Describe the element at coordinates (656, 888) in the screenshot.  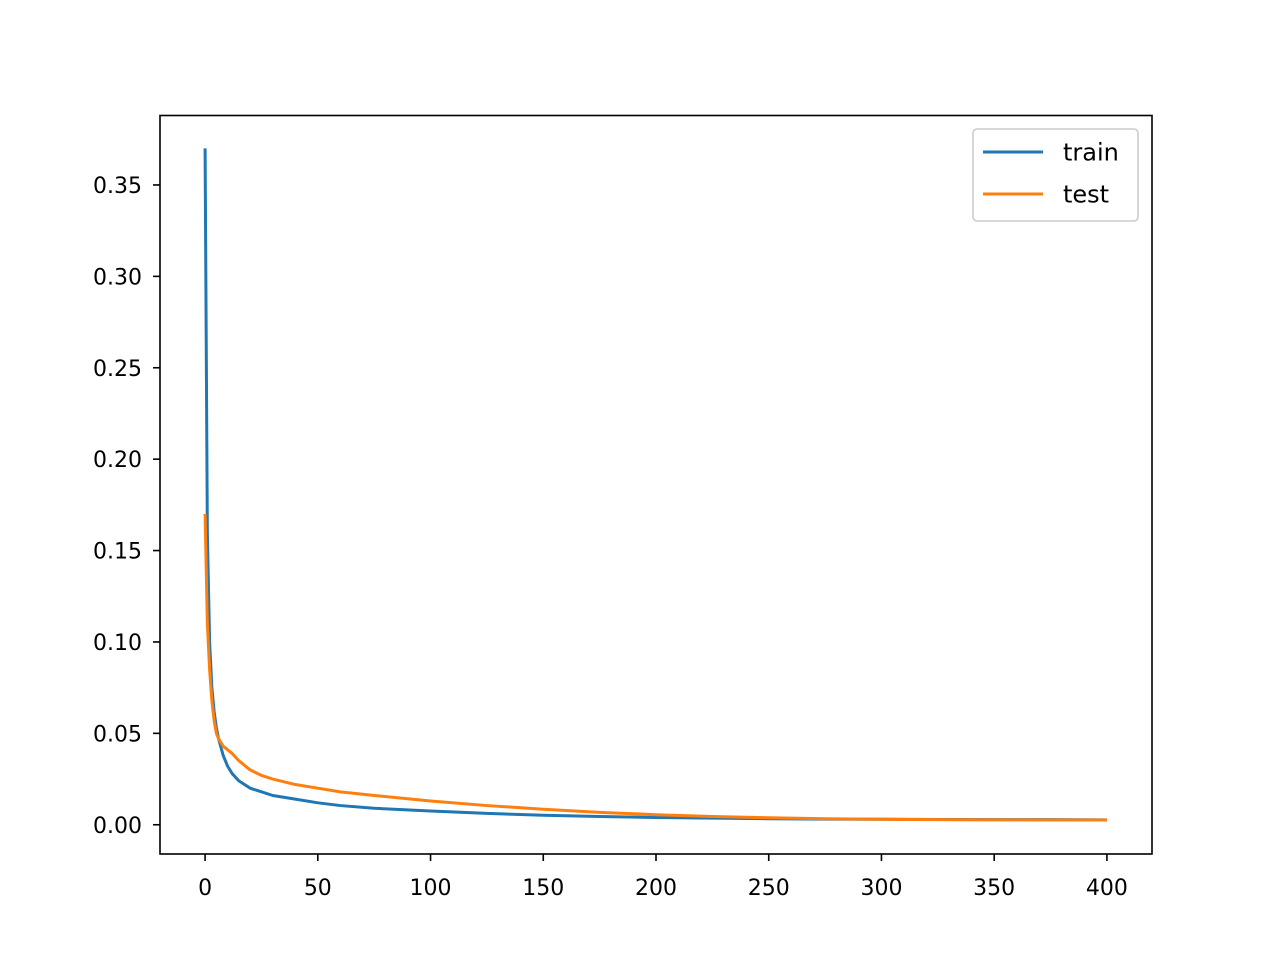
I see `x-tick-label: 200` at that location.